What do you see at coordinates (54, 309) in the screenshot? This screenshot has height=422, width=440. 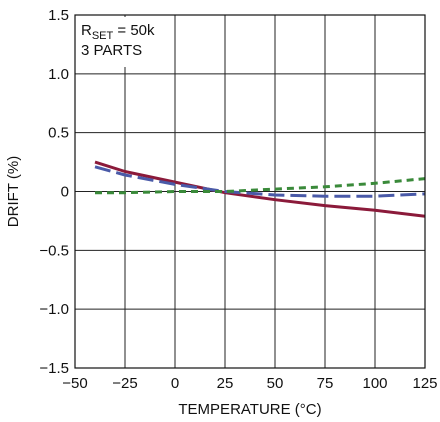 I see `y-tick-label: −1.0` at bounding box center [54, 309].